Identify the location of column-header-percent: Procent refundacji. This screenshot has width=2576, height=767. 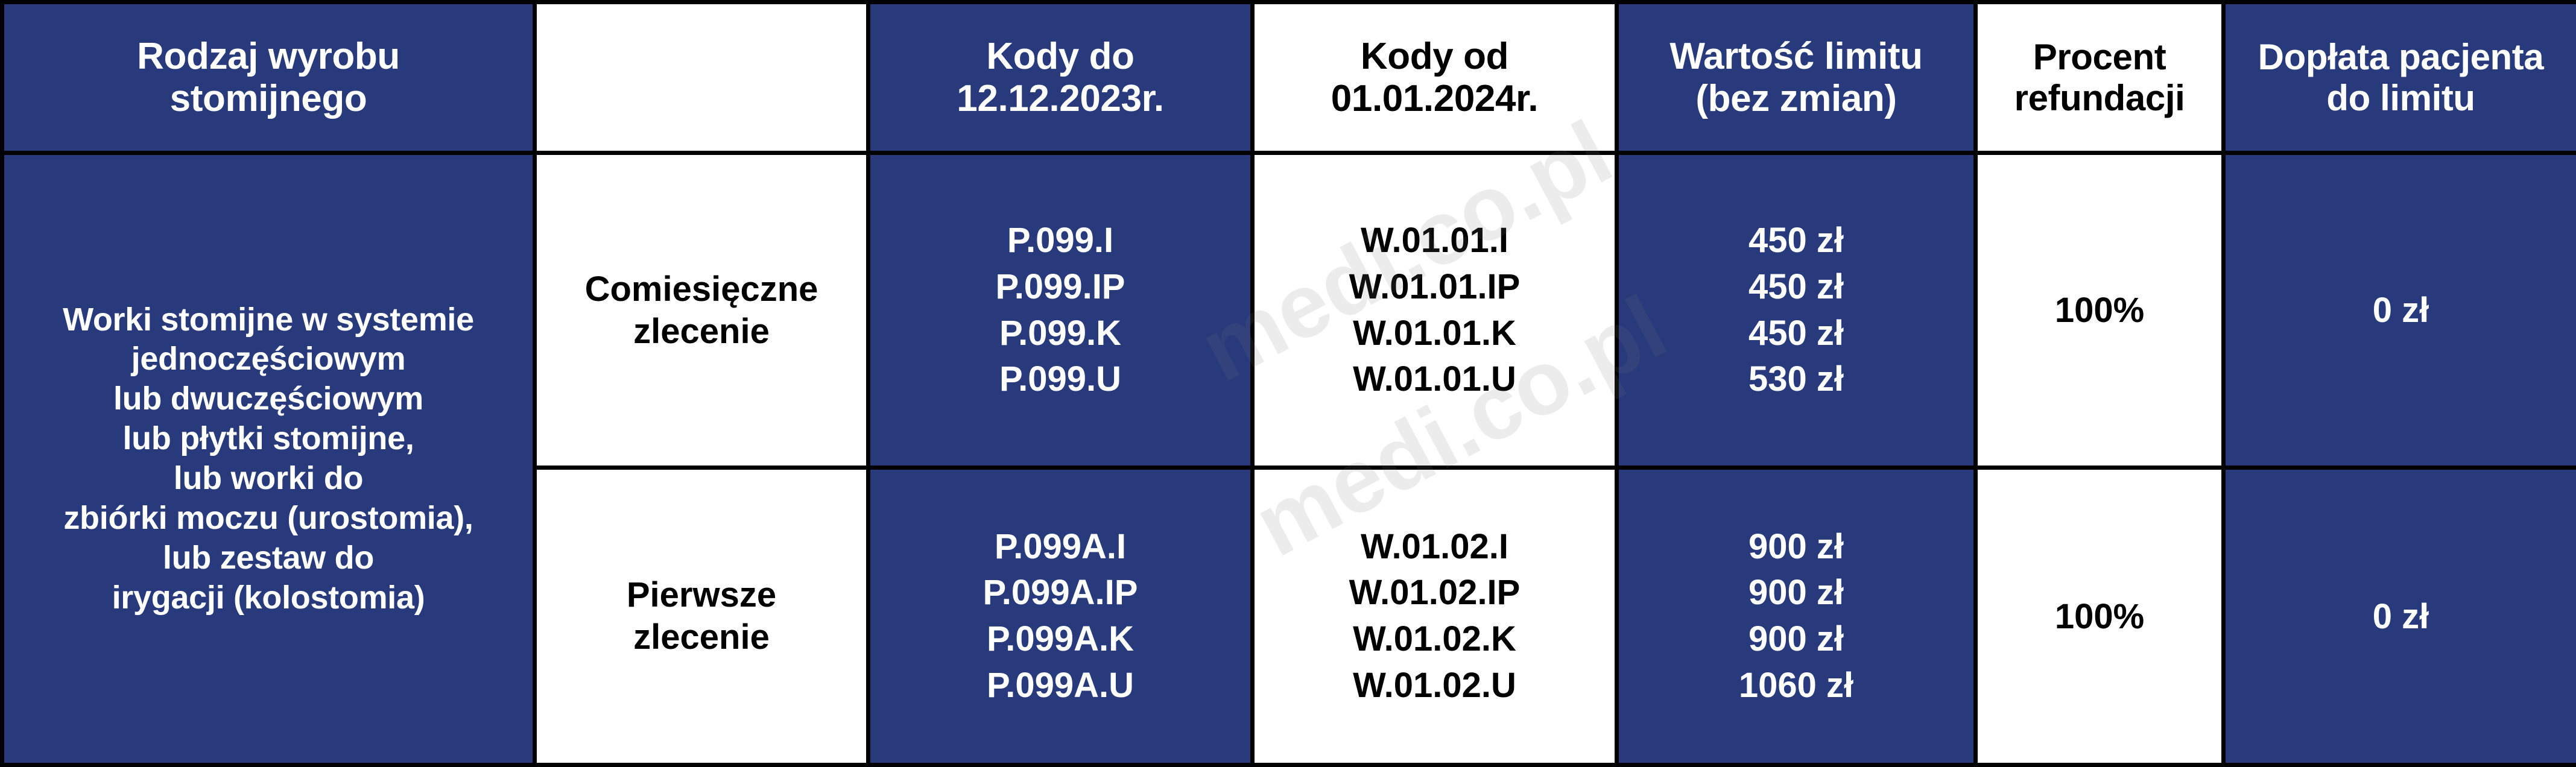
(2099, 78).